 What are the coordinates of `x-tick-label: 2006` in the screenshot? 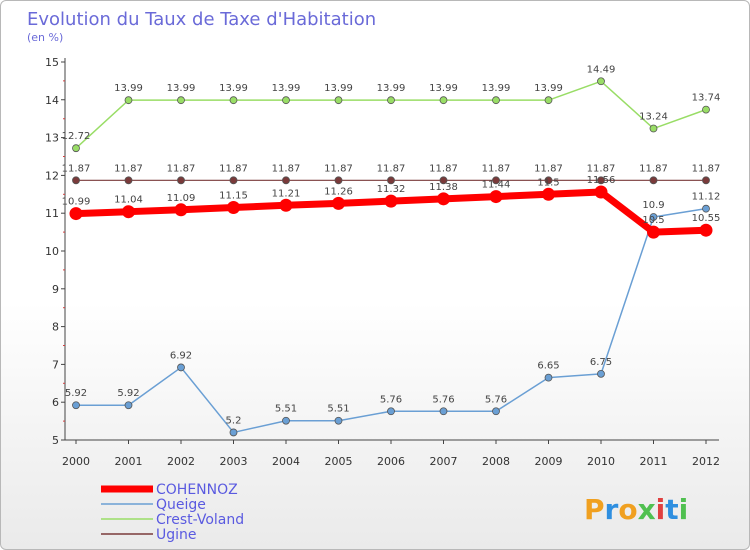 It's located at (391, 461).